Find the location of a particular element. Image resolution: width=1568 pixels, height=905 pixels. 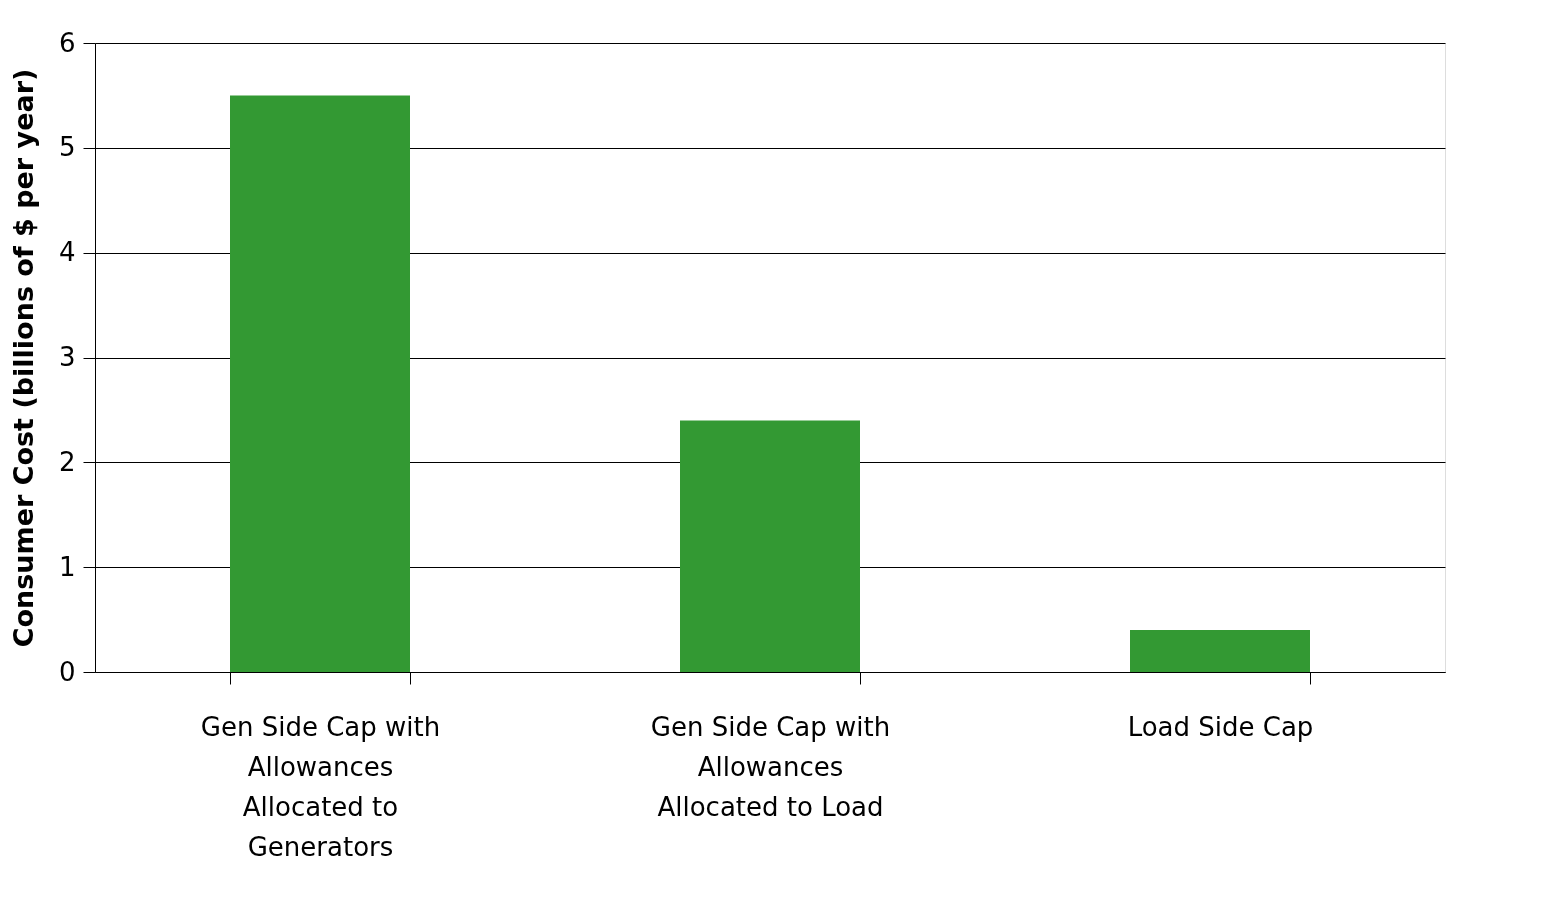

x-tick-label: Gen Side Cap with Allowances Allocated to Load is located at coordinates (770, 766).